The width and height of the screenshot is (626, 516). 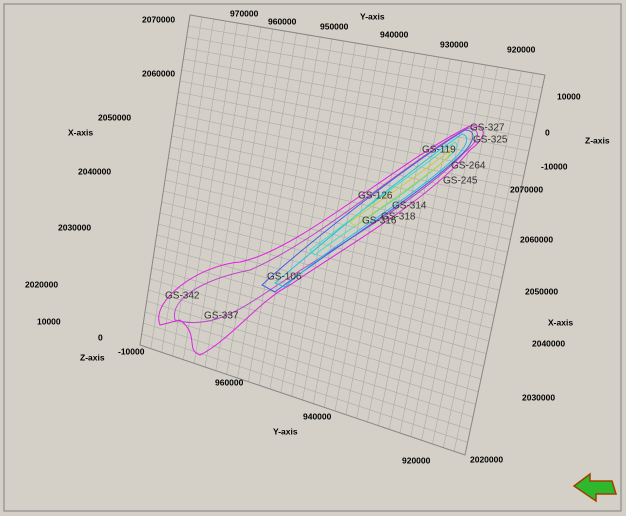 I want to click on well-label: GS-126, so click(x=375, y=196).